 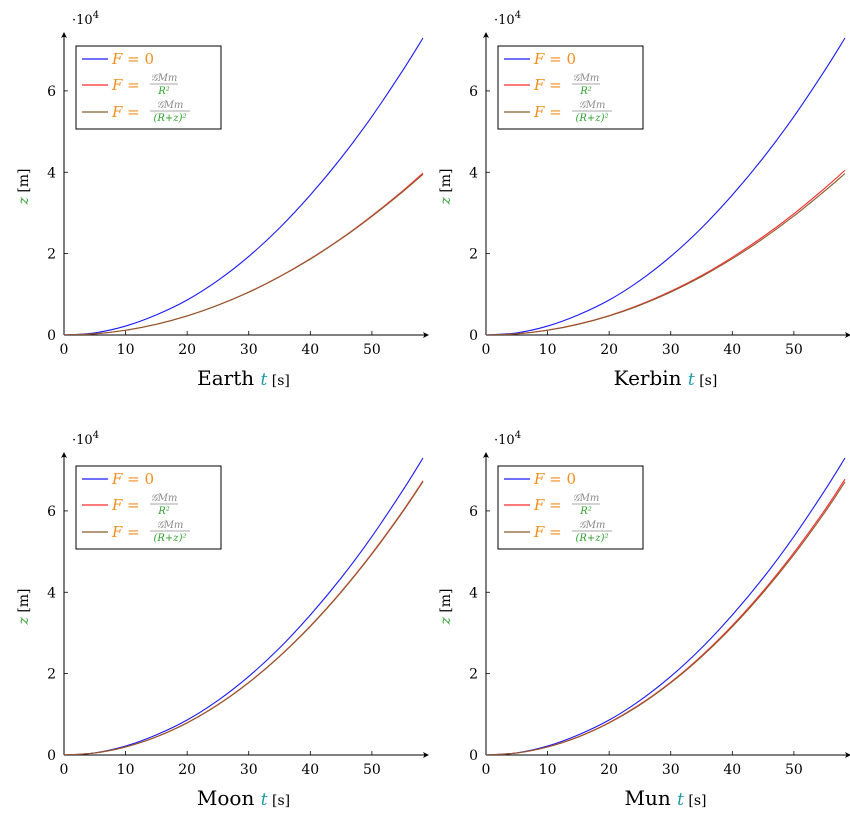 I want to click on x-axis-label: Mun t [s], so click(x=665, y=798).